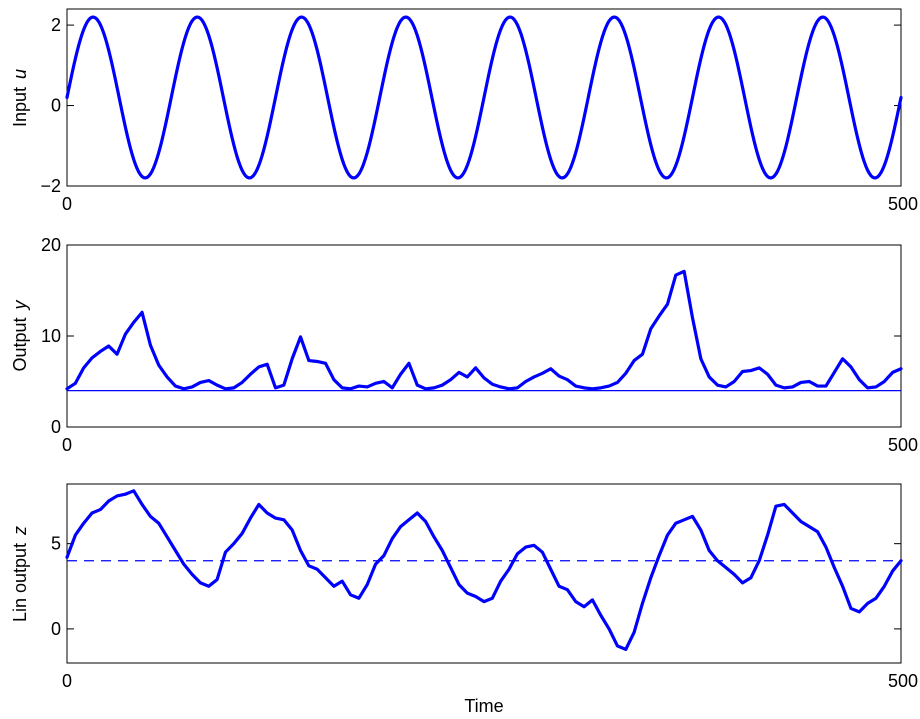  I want to click on lin-output-z-y-axis-label: Lin outputz, so click(20, 574).